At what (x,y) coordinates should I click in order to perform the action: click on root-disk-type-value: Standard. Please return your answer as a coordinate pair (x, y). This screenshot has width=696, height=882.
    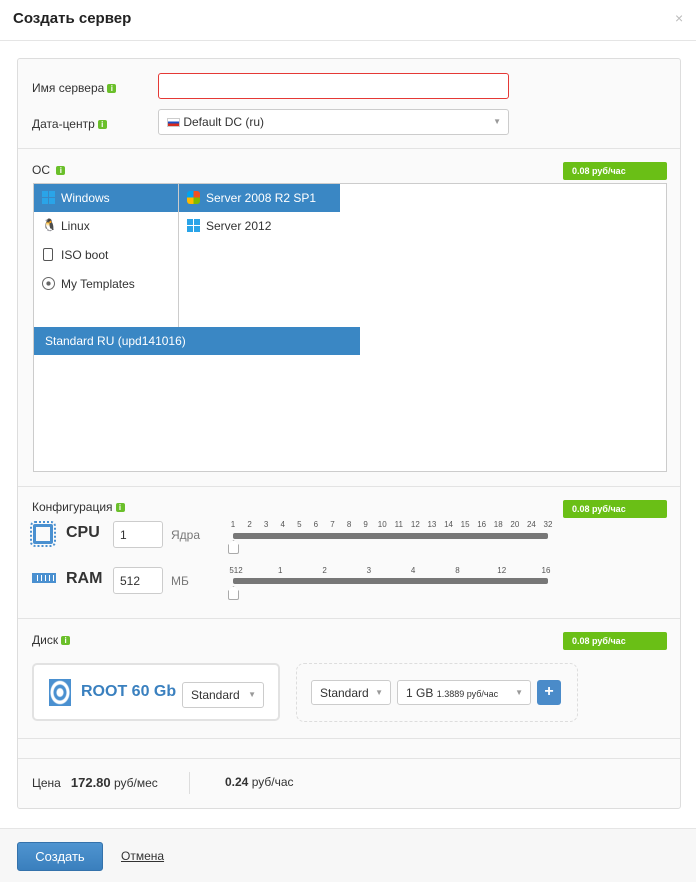
    Looking at the image, I should click on (215, 695).